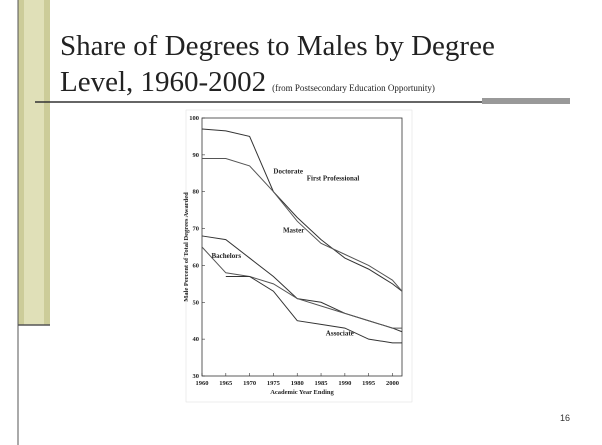 Image resolution: width=602 pixels, height=445 pixels. What do you see at coordinates (196, 192) in the screenshot?
I see `y-tick-label: 80` at bounding box center [196, 192].